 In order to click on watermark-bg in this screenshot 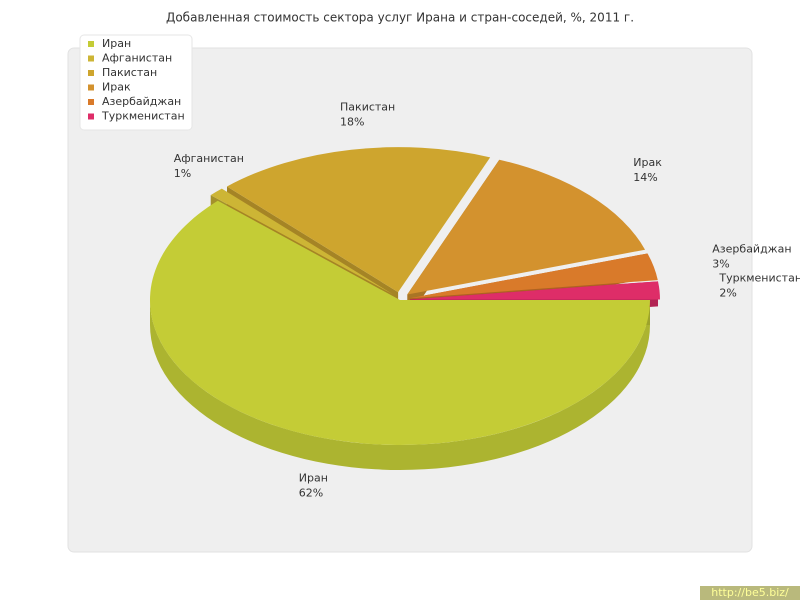, I will do `click(750, 593)`.